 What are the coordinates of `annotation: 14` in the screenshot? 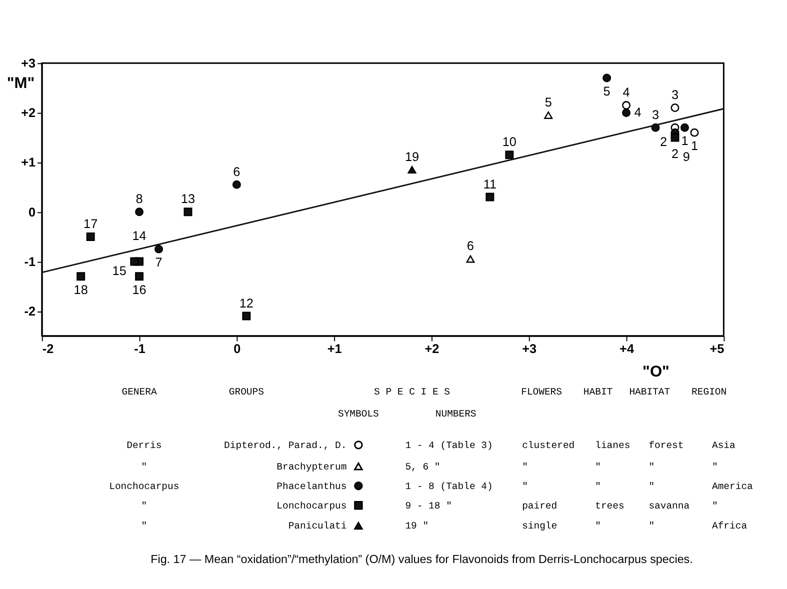 It's located at (139, 236).